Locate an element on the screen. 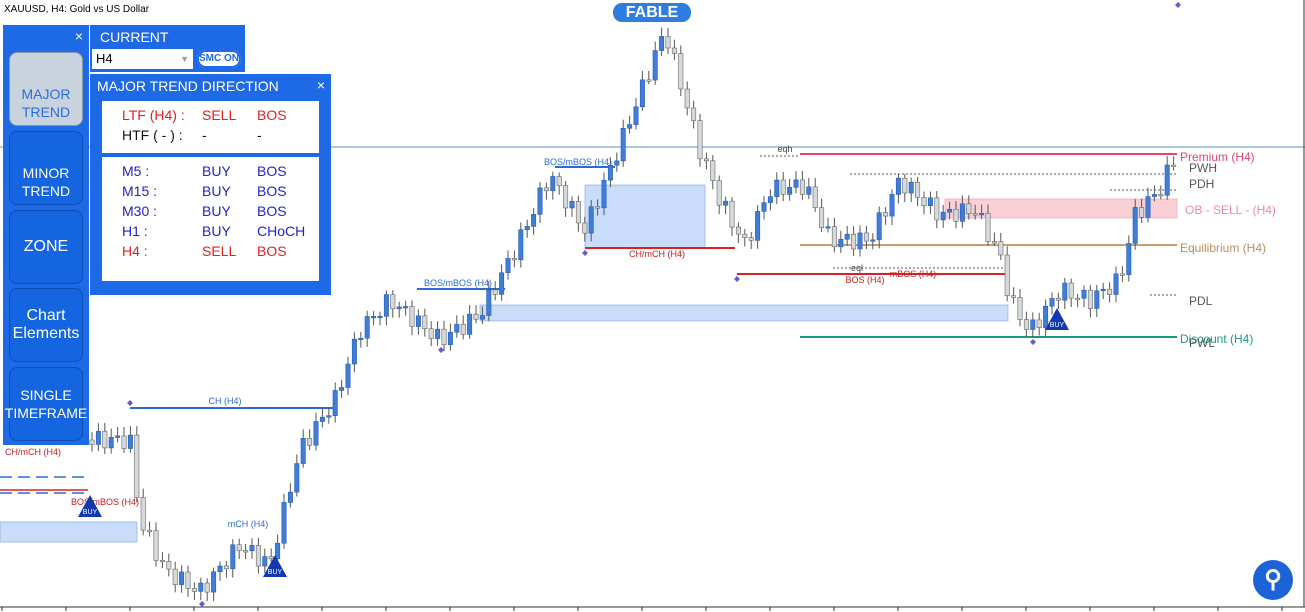 The image size is (1305, 612). level-label: OB - SELL - (H4) is located at coordinates (1230, 210).